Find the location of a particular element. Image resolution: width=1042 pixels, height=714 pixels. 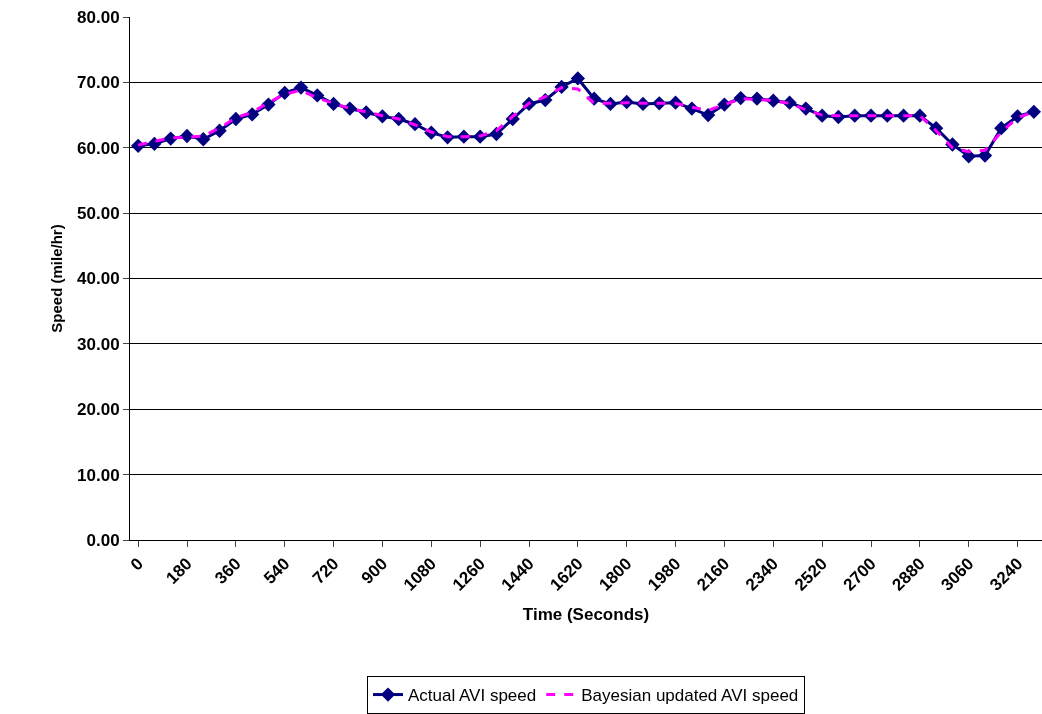

x-tick-label: 180 is located at coordinates (179, 571).